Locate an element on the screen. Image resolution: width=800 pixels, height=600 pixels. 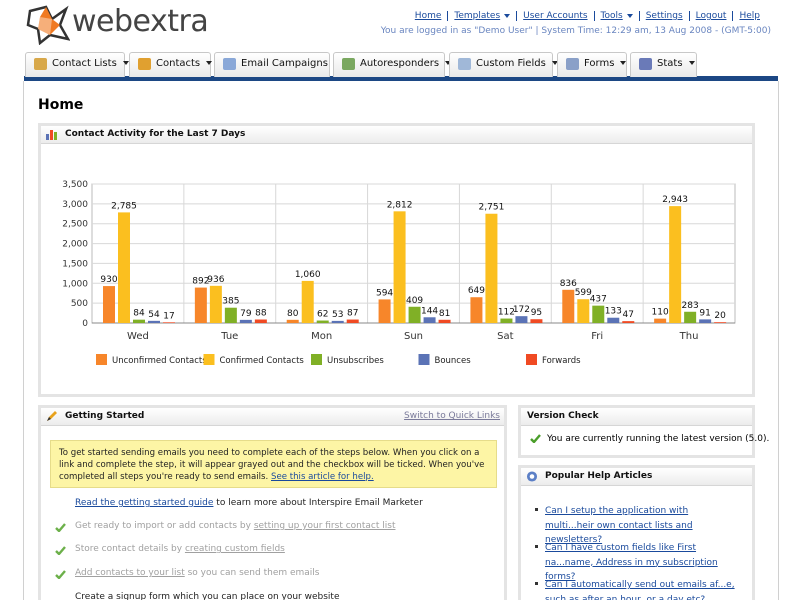
data-label: 20 is located at coordinates (720, 316).